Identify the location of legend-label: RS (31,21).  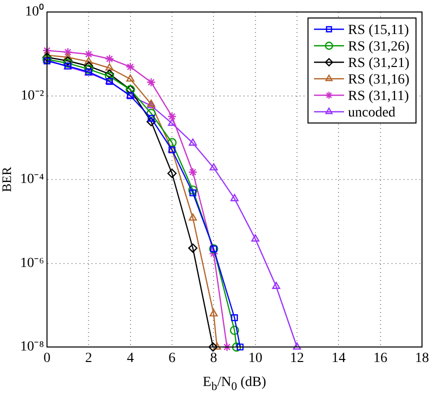
(379, 63).